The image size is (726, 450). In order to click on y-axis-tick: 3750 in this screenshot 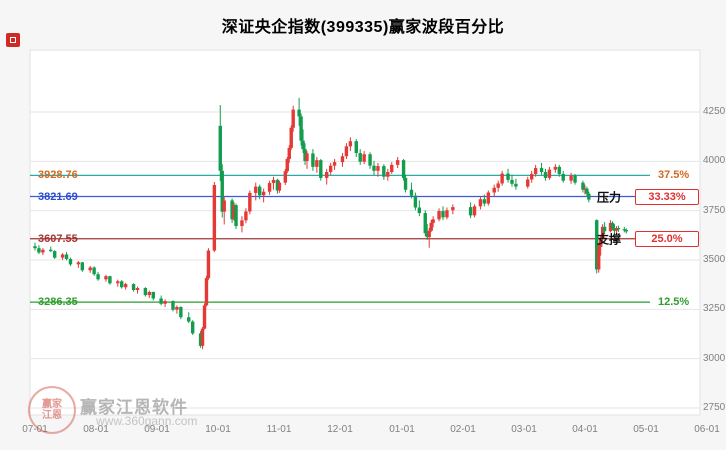, I will do `click(714, 210)`.